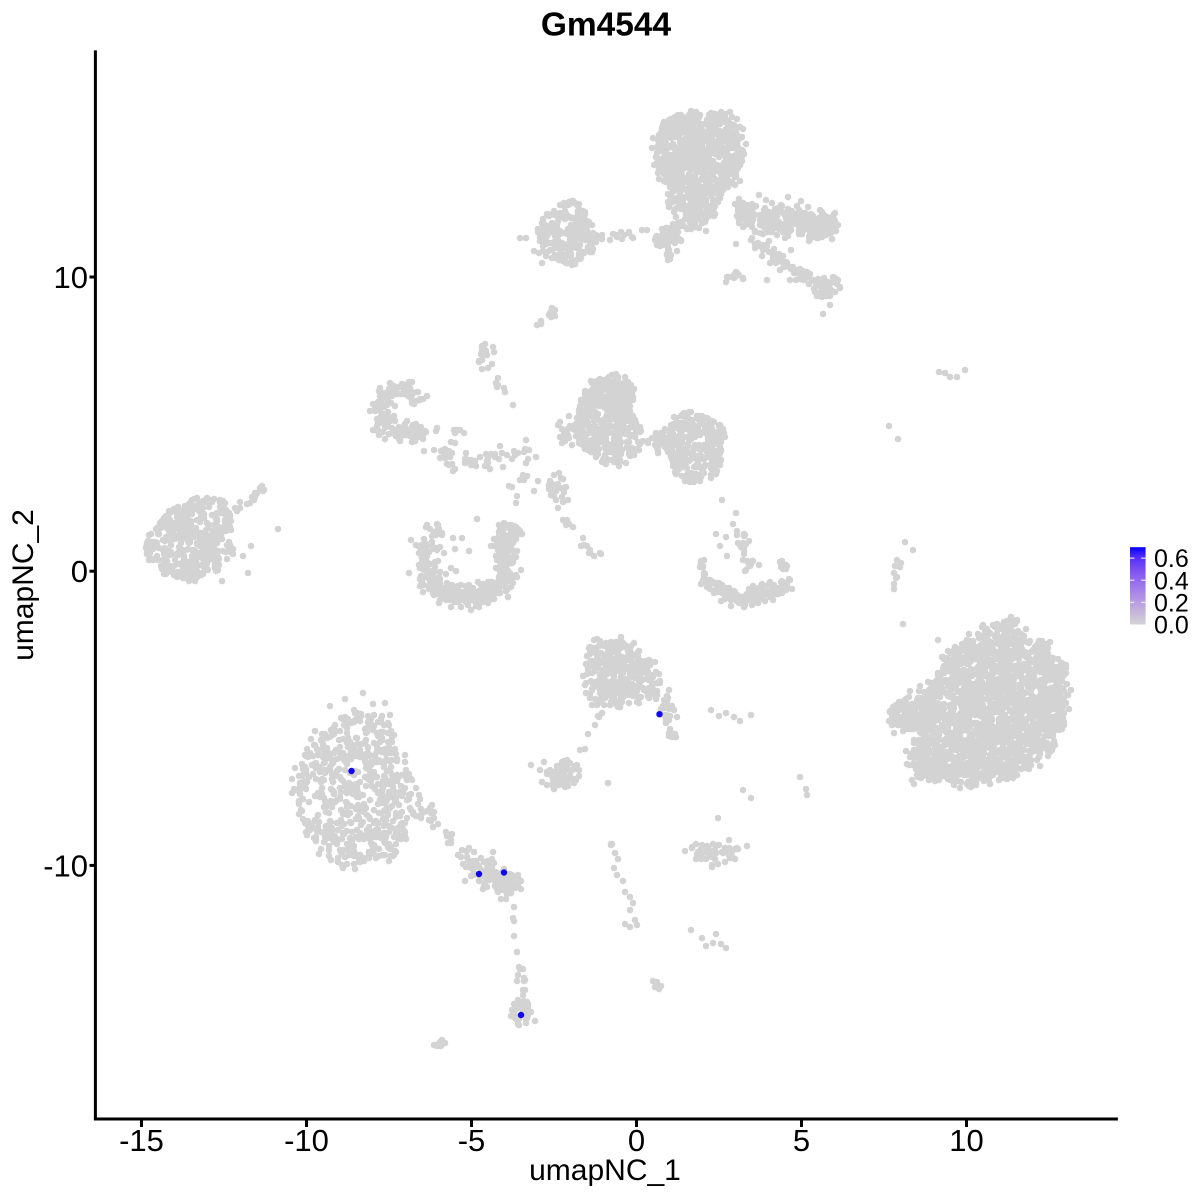 The height and width of the screenshot is (1200, 1200). Describe the element at coordinates (141, 1140) in the screenshot. I see `svg-text: -15` at that location.